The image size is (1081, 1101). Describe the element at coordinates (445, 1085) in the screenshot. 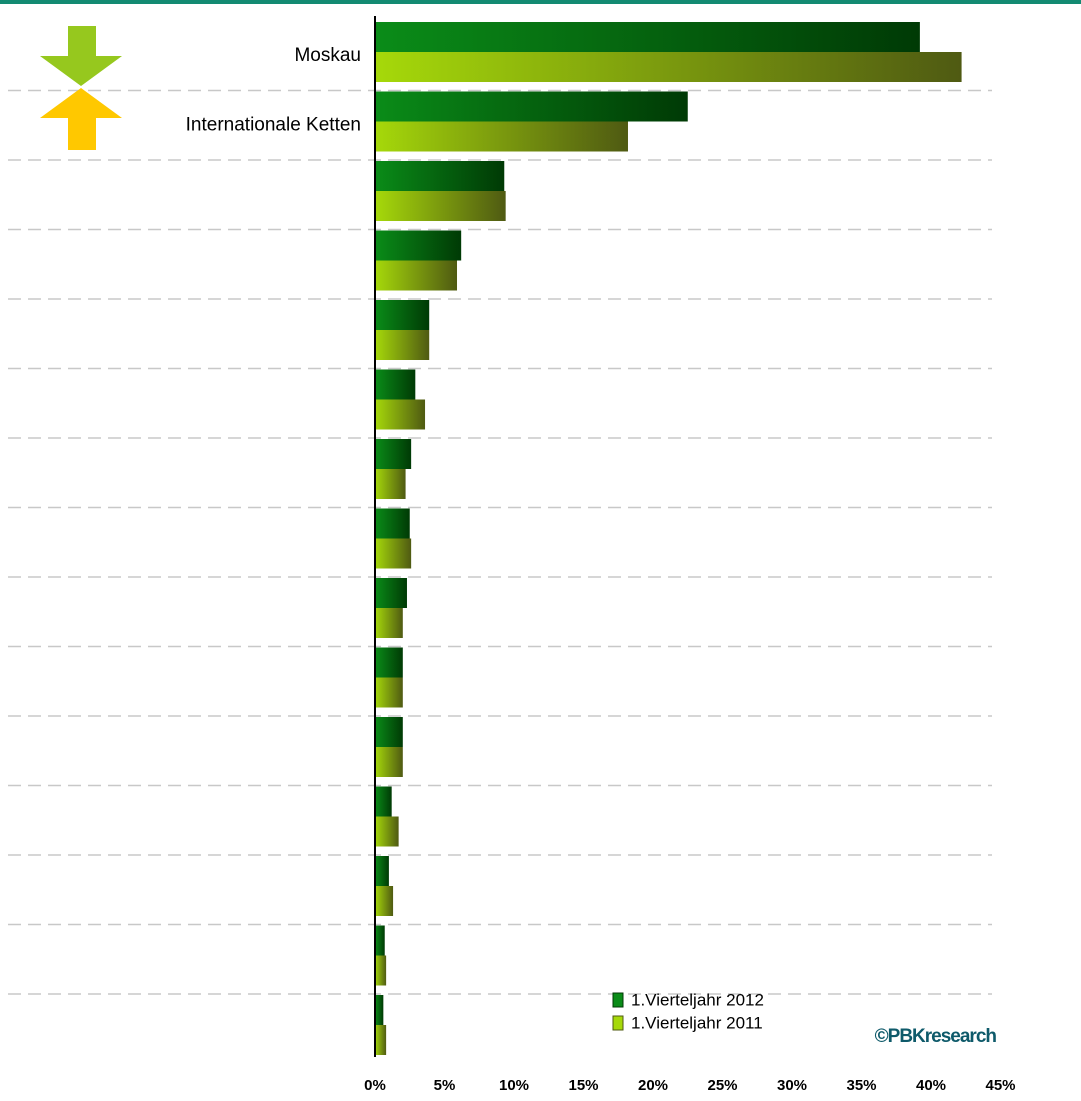

I see `x-tick-label: 5%` at that location.